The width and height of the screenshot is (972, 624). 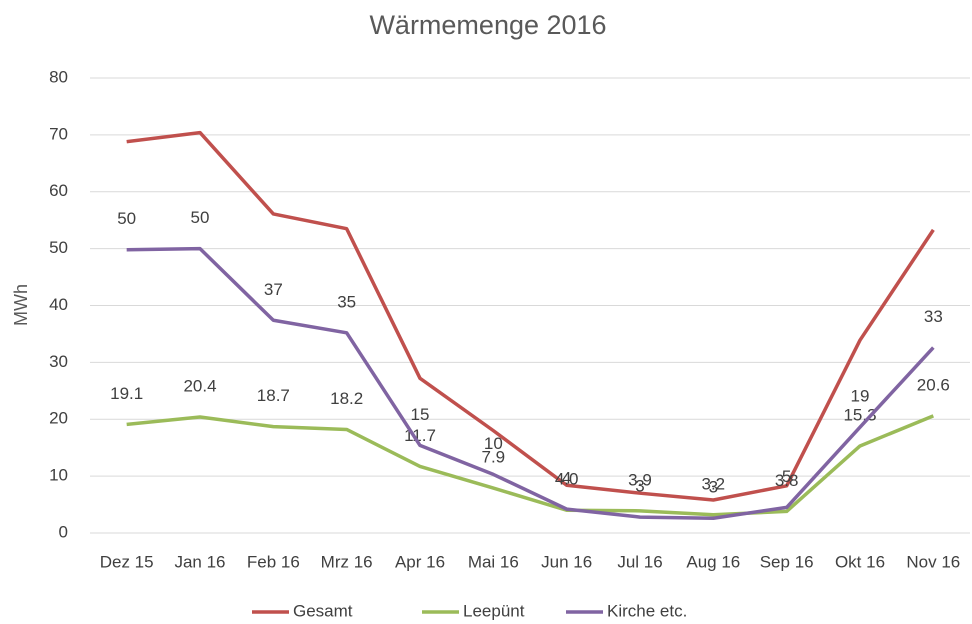 I want to click on data-label: 15, so click(x=420, y=414).